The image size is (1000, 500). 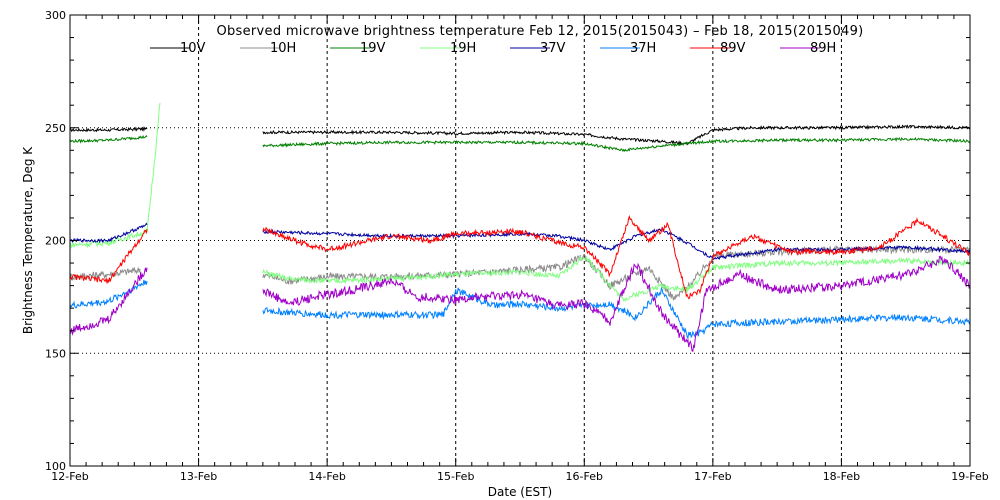 I want to click on legend-label-19h: 19H, so click(x=463, y=48).